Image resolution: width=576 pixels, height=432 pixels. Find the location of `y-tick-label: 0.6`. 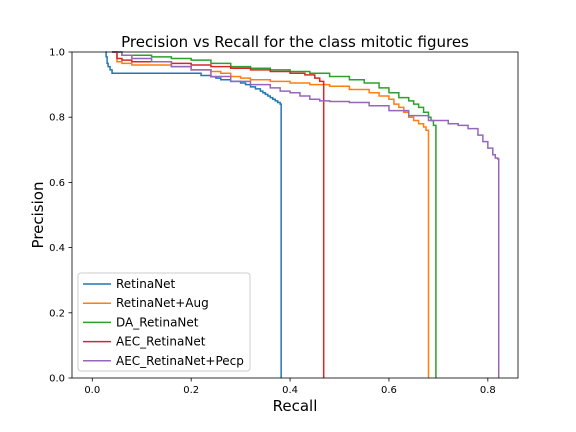

y-tick-label: 0.6 is located at coordinates (57, 183).